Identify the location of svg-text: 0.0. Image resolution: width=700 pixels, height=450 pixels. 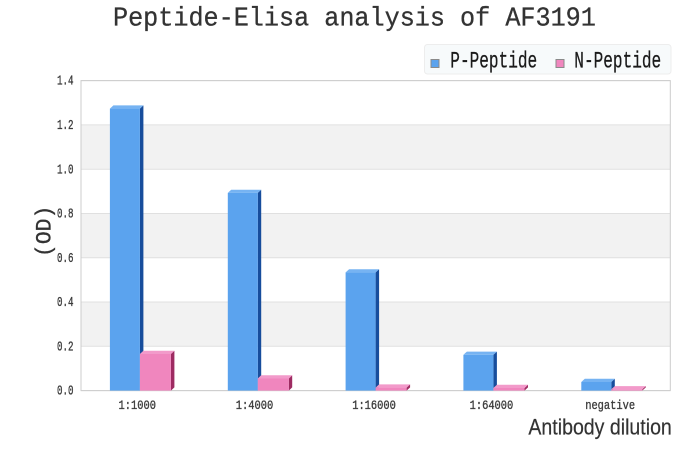
(65, 391).